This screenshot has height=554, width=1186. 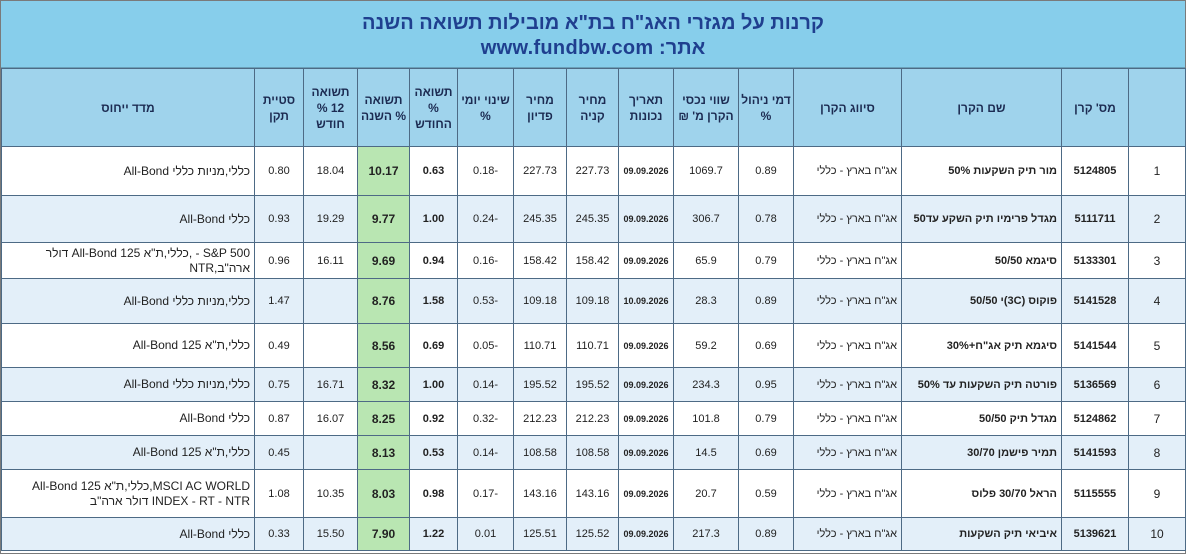 What do you see at coordinates (279, 493) in the screenshot?
I see `cell-std-dev: 1.08` at bounding box center [279, 493].